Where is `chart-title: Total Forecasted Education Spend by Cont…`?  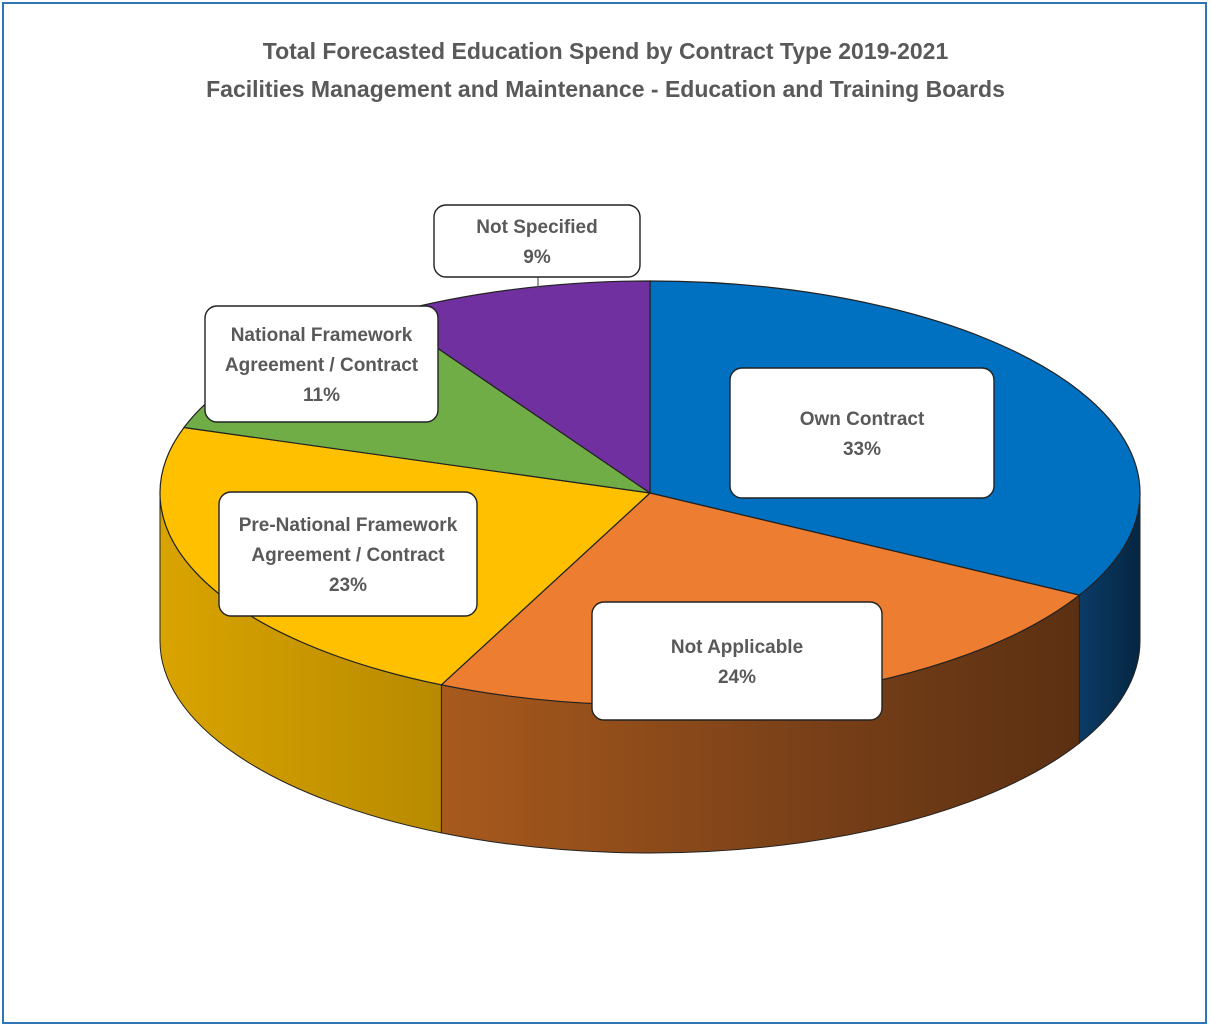
chart-title: Total Forecasted Education Spend by Cont… is located at coordinates (605, 51).